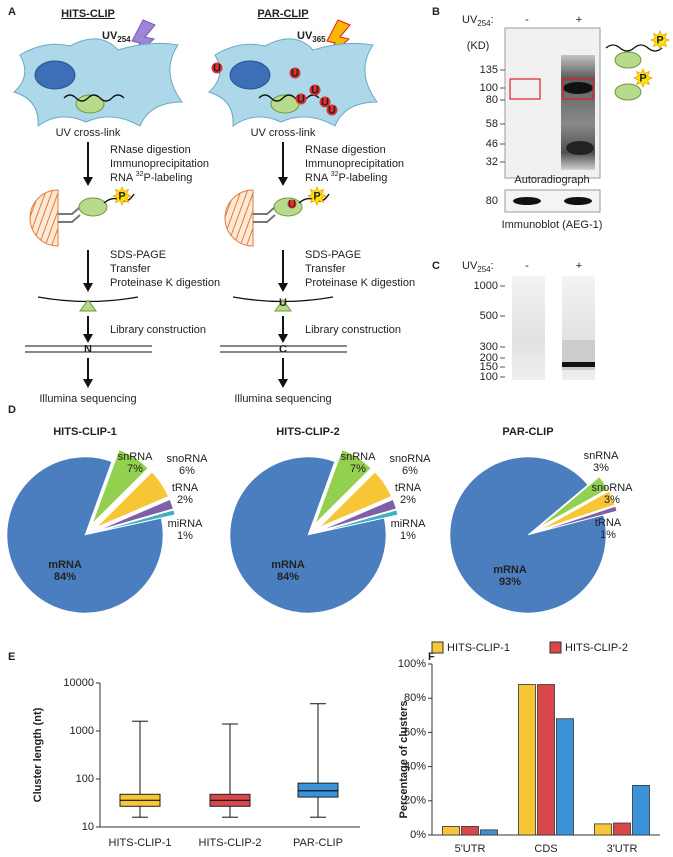 This screenshot has width=673, height=857. I want to click on uv-label: UV365, so click(311, 37).